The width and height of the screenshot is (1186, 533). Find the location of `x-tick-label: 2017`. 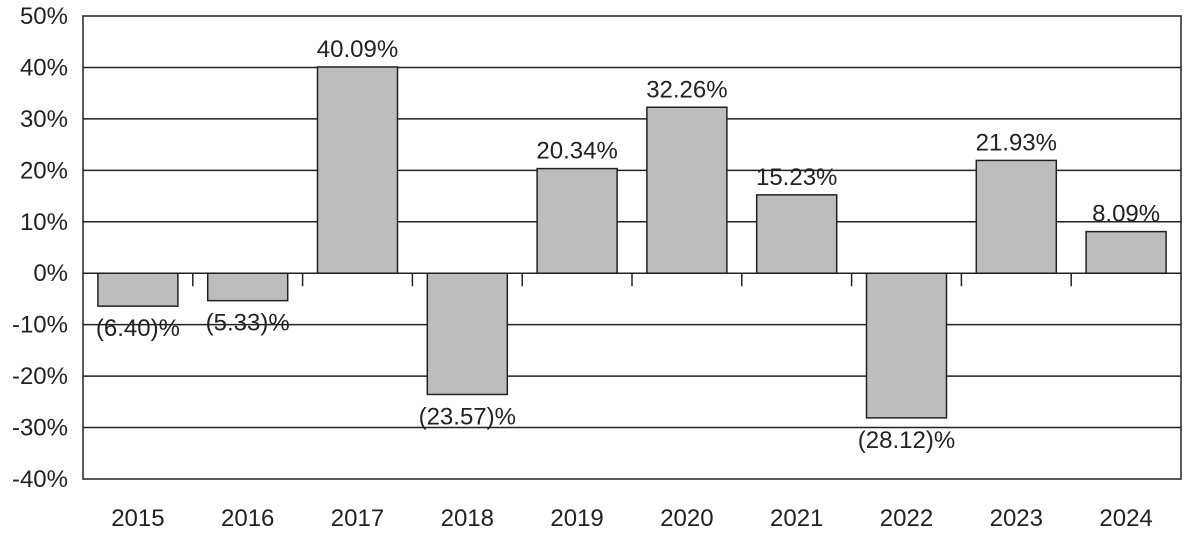

x-tick-label: 2017 is located at coordinates (357, 518).